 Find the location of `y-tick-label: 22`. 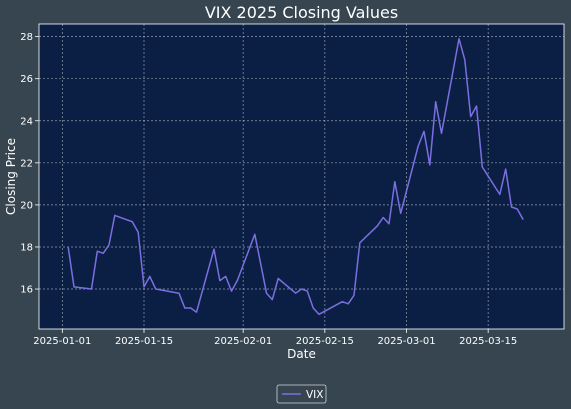

y-tick-label: 22 is located at coordinates (26, 163).